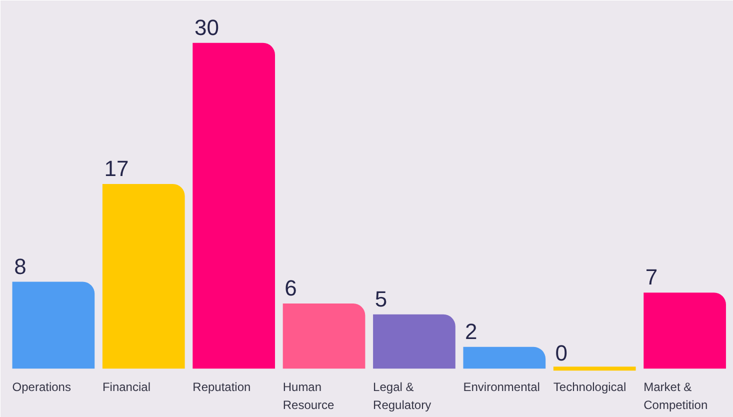 The height and width of the screenshot is (417, 733). Describe the element at coordinates (402, 396) in the screenshot. I see `x-tick-label: Legal & Regulatory` at that location.